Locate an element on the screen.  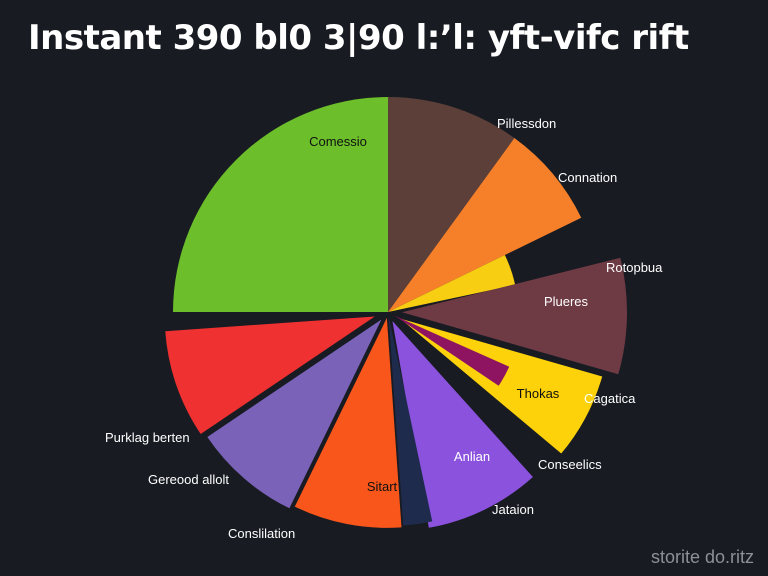
pie-slice-green is located at coordinates (280, 204).